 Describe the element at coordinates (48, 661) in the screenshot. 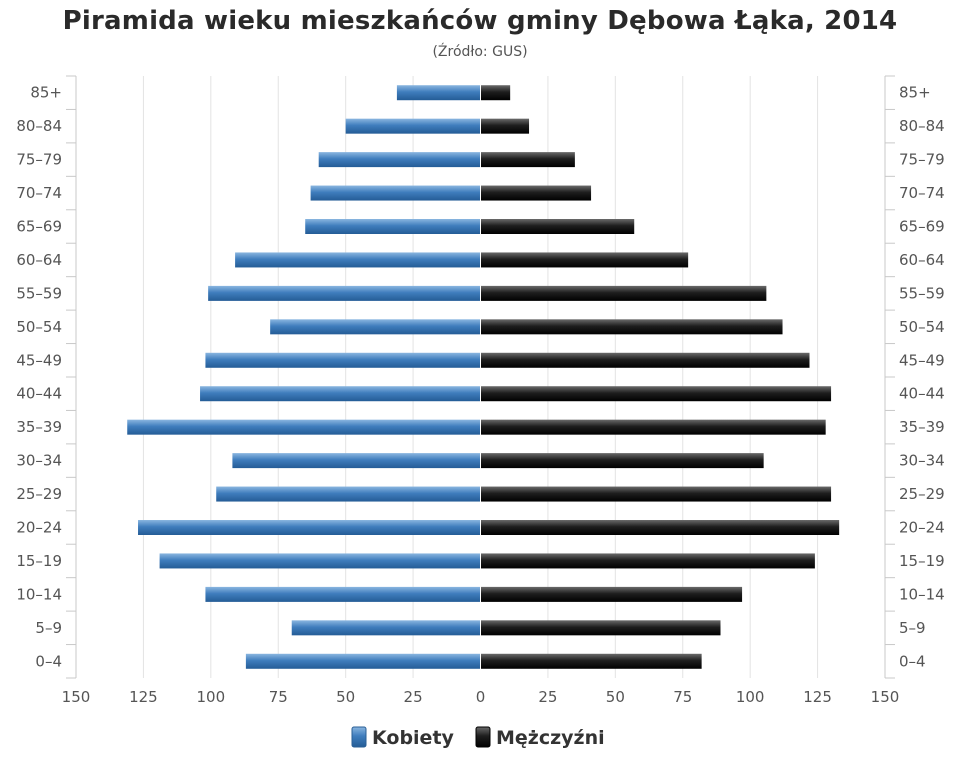

I see `y-category-label-left: 0–4` at that location.